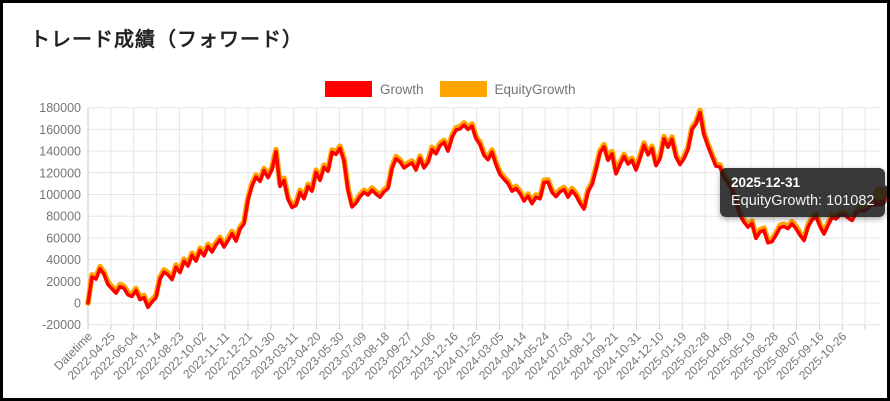  I want to click on tooltip: 2025-12-31 EquityGrowth: 101082, so click(803, 192).